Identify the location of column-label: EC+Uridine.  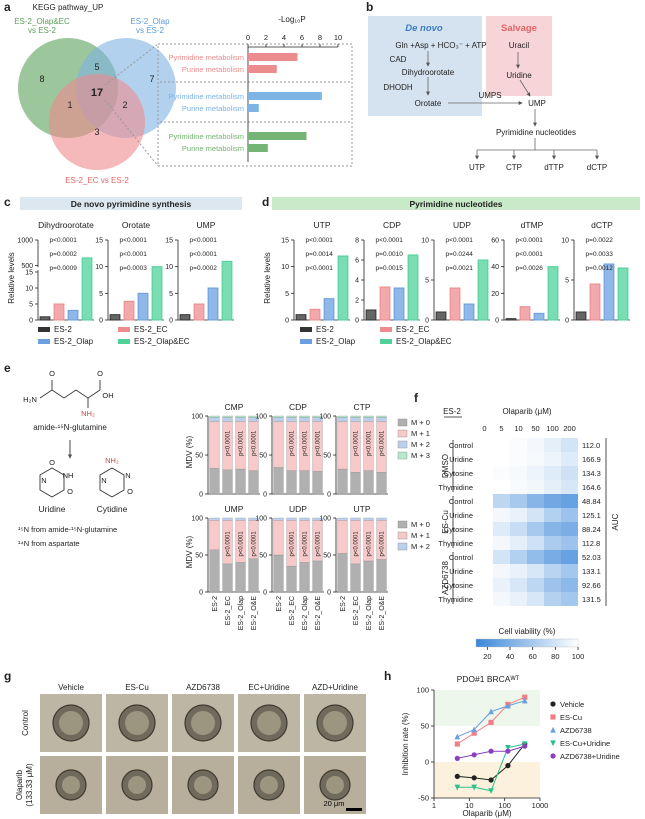
(269, 687).